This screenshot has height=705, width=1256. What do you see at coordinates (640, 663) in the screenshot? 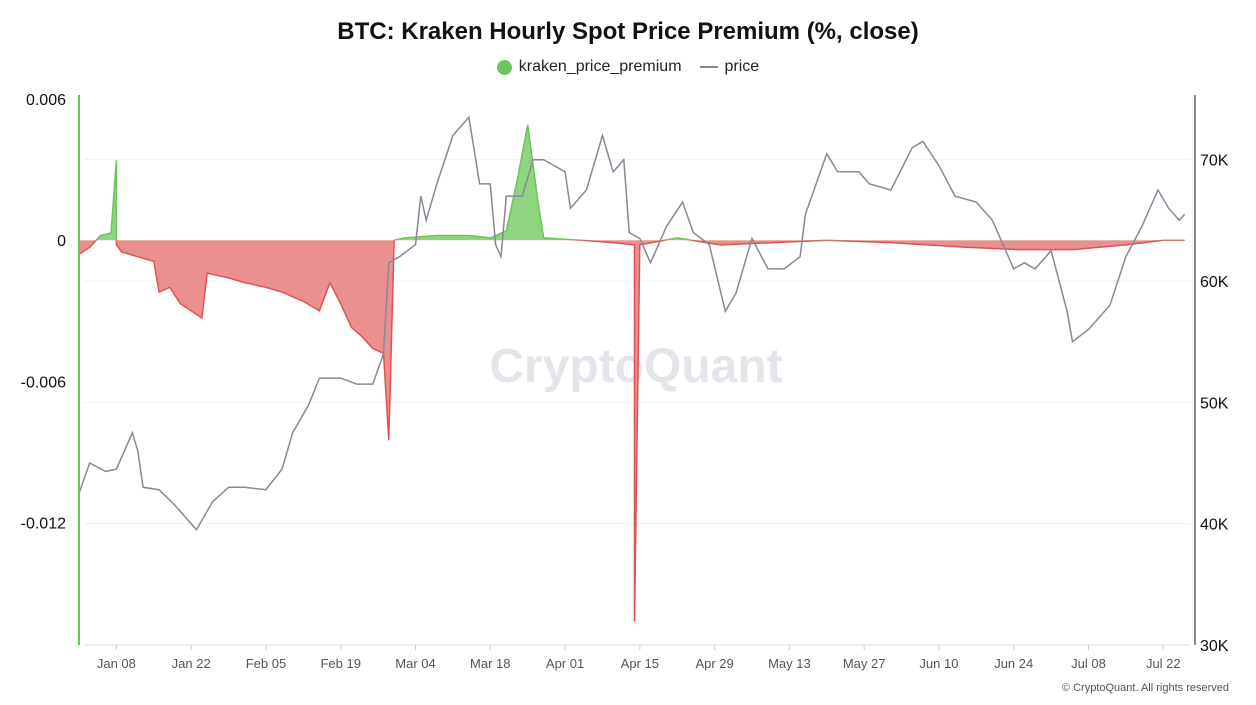
I see `x-tick-label: Apr 15` at bounding box center [640, 663].